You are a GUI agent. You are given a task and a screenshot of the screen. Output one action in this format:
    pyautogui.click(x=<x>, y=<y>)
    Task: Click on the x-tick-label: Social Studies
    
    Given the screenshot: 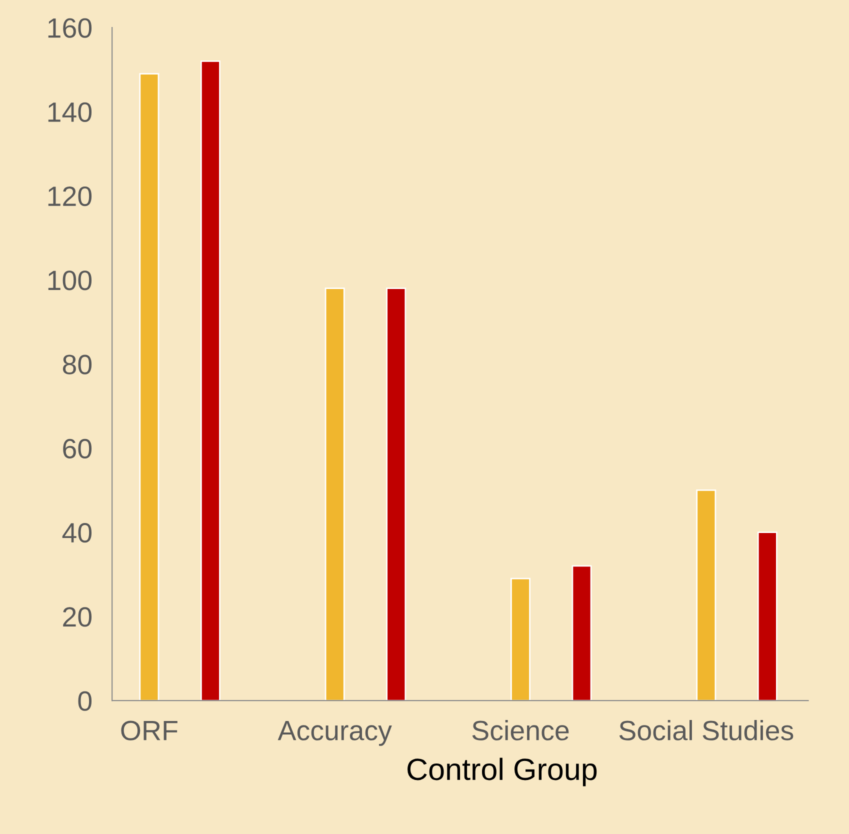 What is the action you would take?
    pyautogui.click(x=706, y=730)
    